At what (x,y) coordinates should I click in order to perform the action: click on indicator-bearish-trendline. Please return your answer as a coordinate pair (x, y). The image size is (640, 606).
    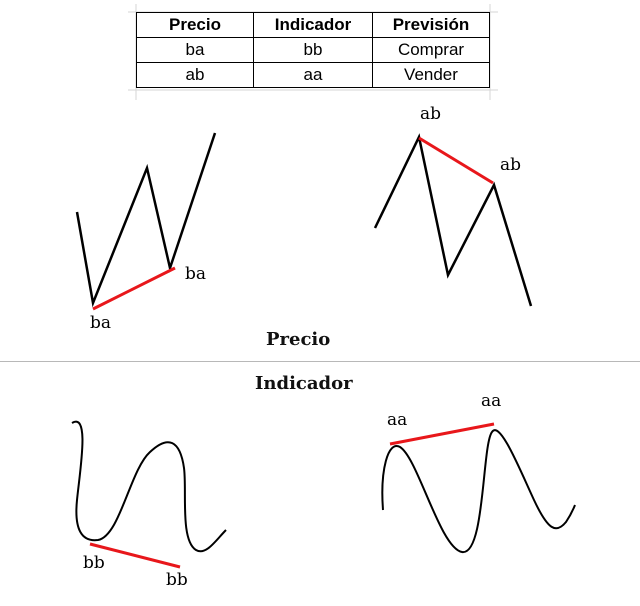
    Looking at the image, I should click on (442, 434).